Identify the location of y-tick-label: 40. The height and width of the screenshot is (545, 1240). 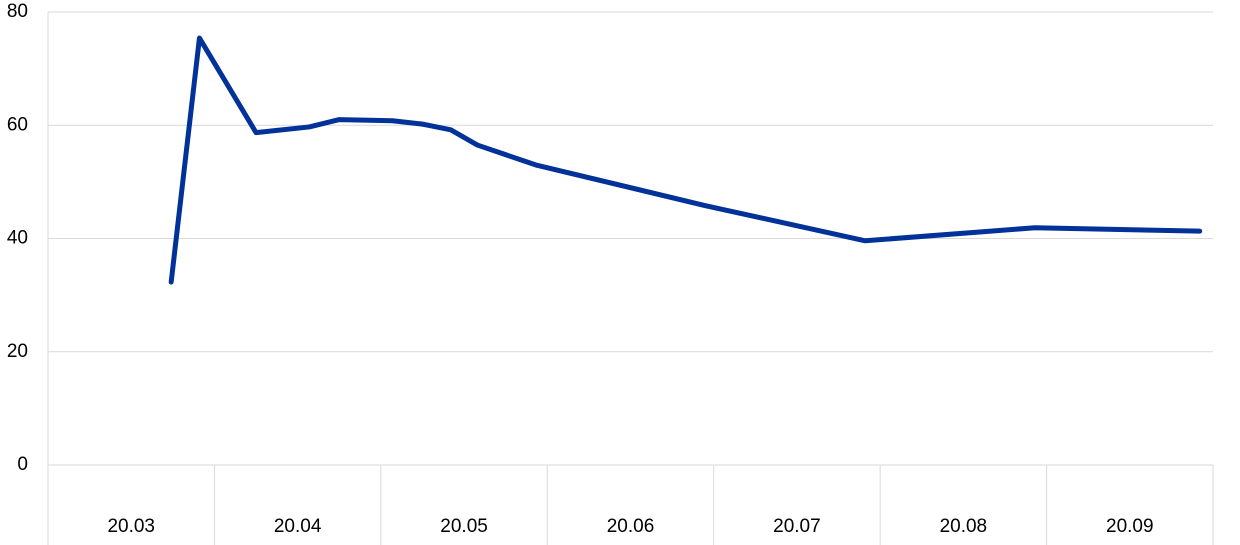
(17, 238).